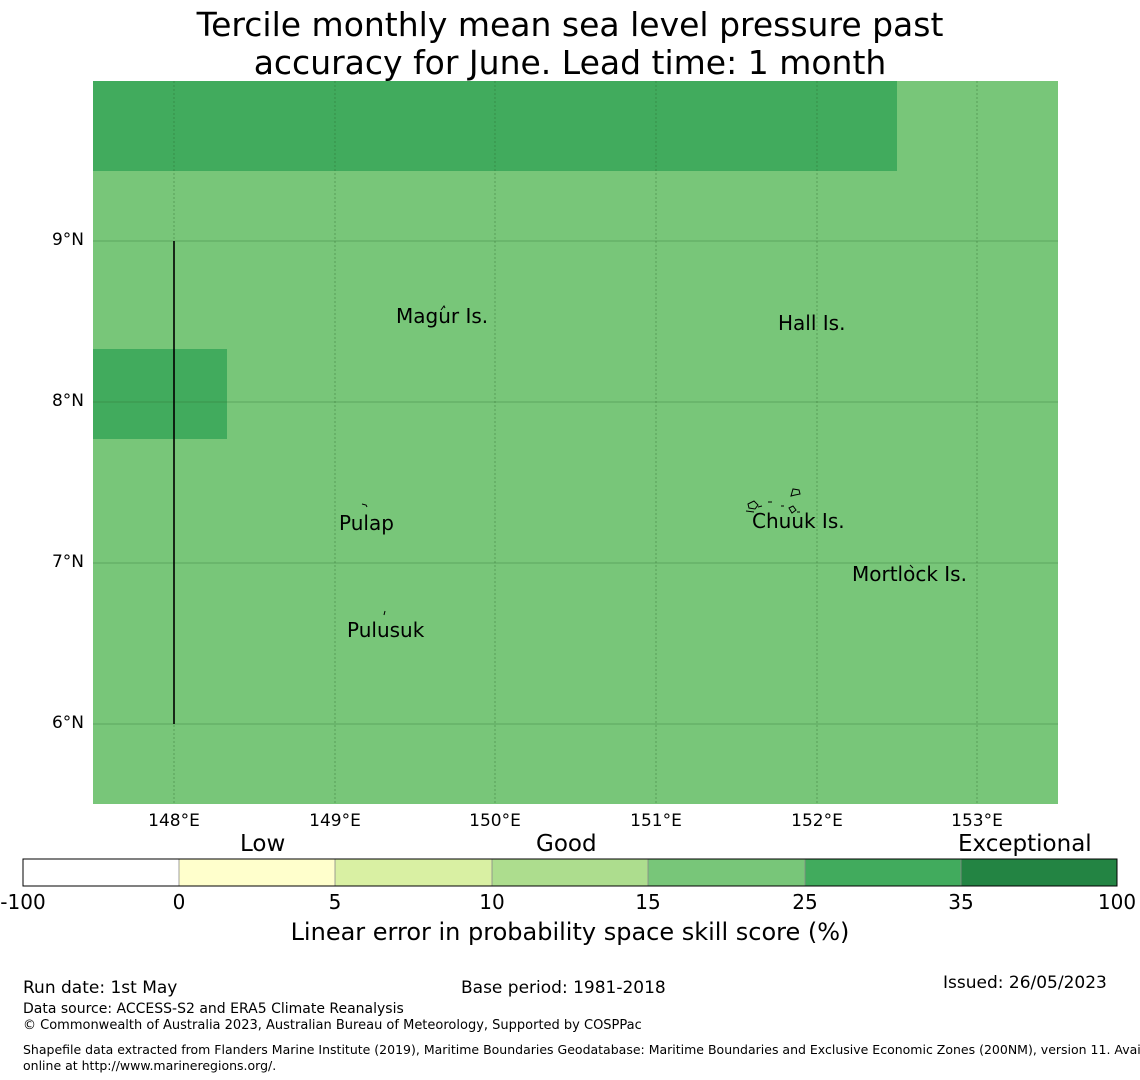 Image resolution: width=1140 pixels, height=1080 pixels. I want to click on island-label-pulap: Pulap, so click(366, 523).